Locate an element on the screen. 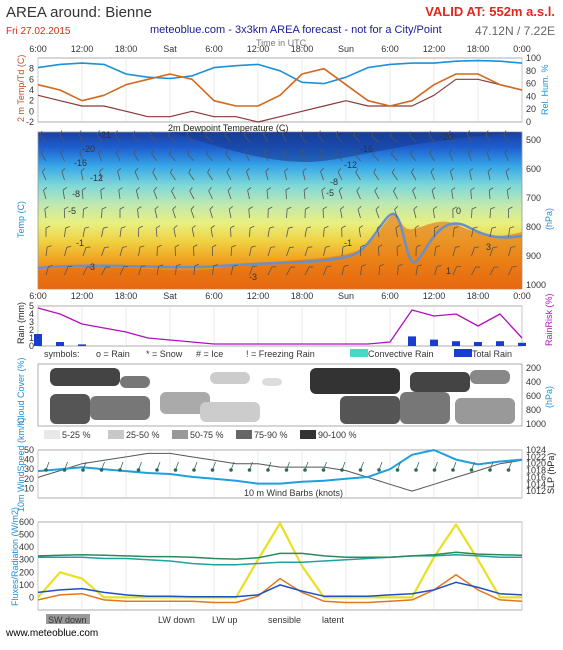  total-rain-swatch is located at coordinates (463, 353).